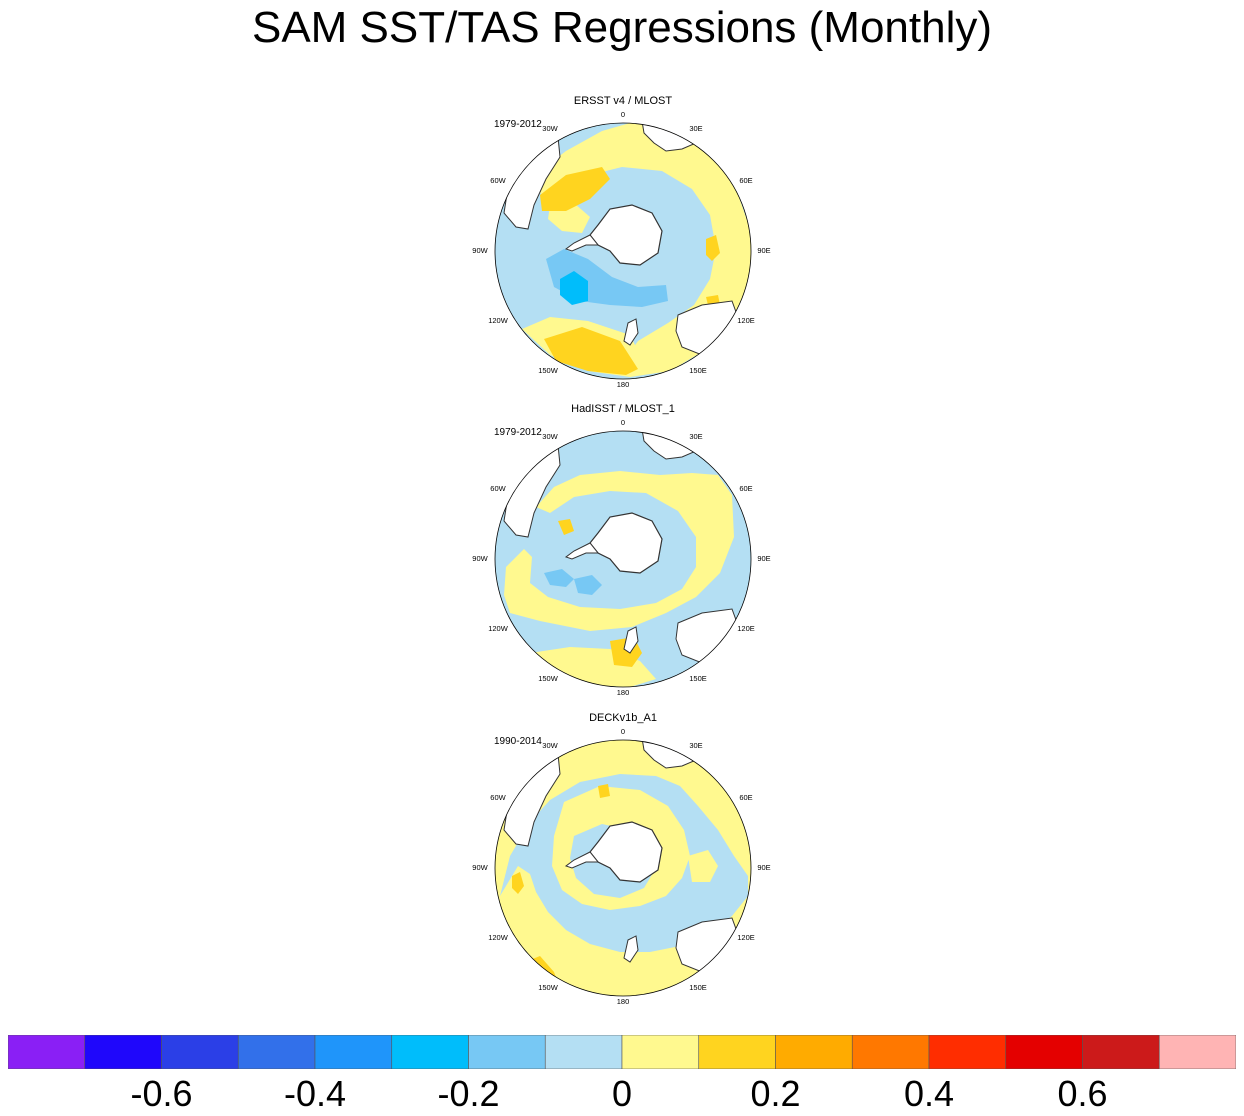  Describe the element at coordinates (623, 718) in the screenshot. I see `panel-title: DECKv1b_A1` at that location.